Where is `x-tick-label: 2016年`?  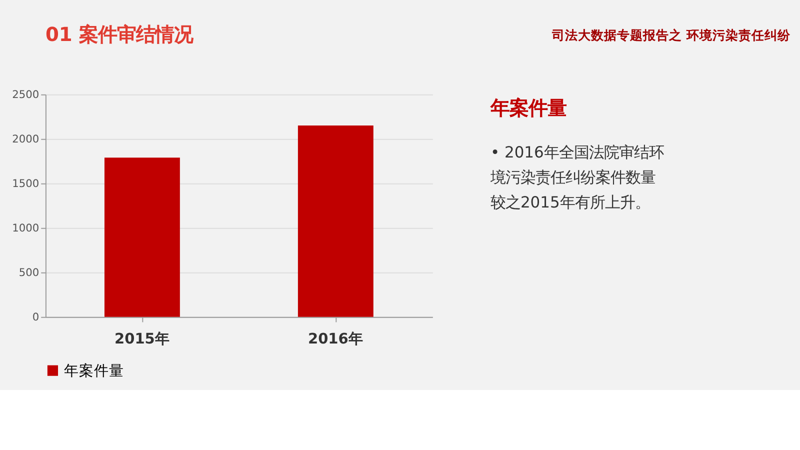
x-tick-label: 2016年 is located at coordinates (336, 339).